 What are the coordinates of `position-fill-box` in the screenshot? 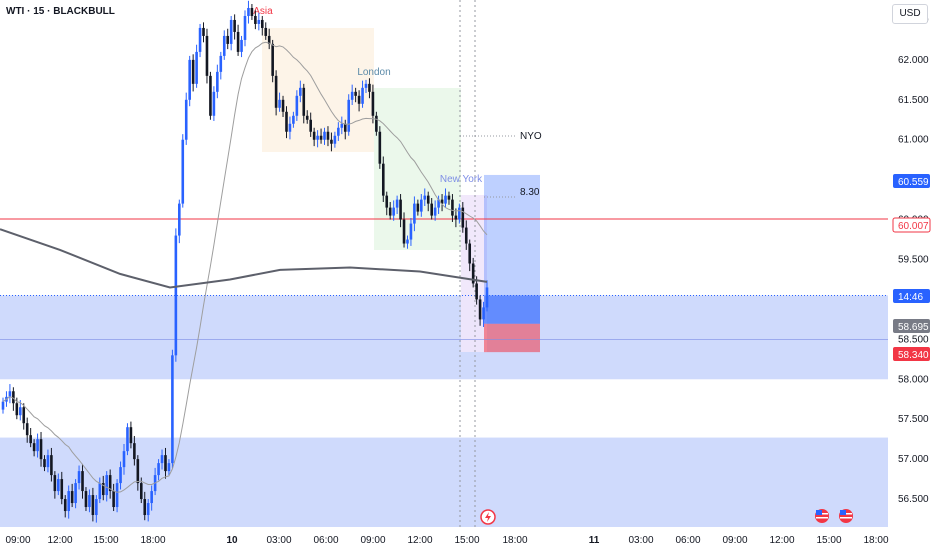 It's located at (512, 309).